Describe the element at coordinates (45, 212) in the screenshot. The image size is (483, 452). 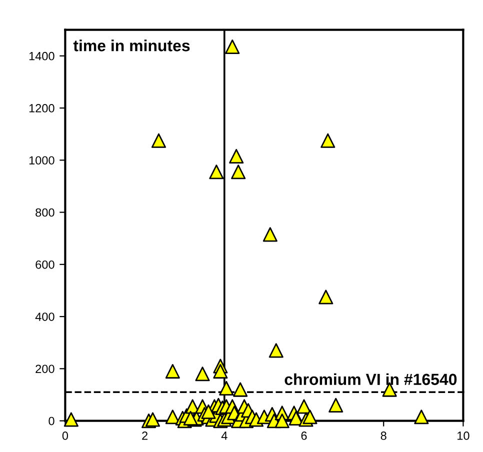
I see `y-tick-label: 800` at that location.